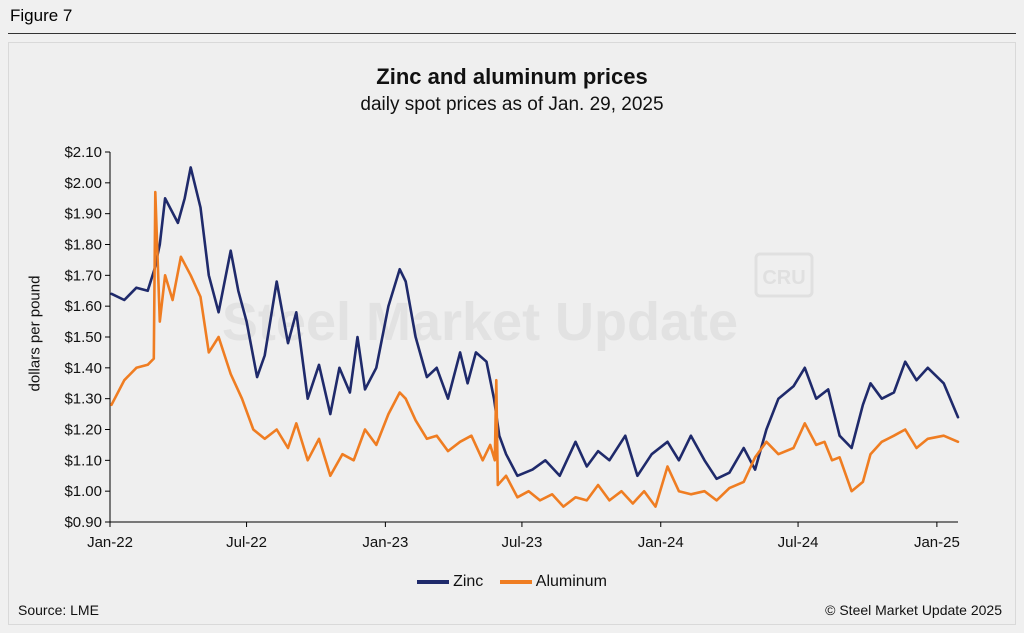 The height and width of the screenshot is (633, 1024). I want to click on x-tick-label: Jul-23, so click(521, 542).